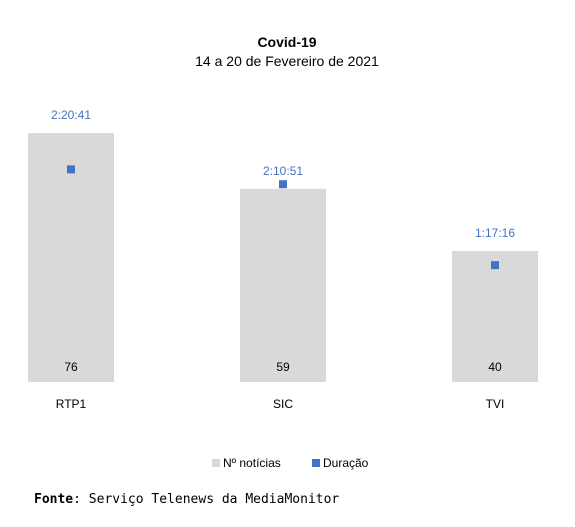 The height and width of the screenshot is (527, 575). I want to click on duration-marker-sic, so click(283, 184).